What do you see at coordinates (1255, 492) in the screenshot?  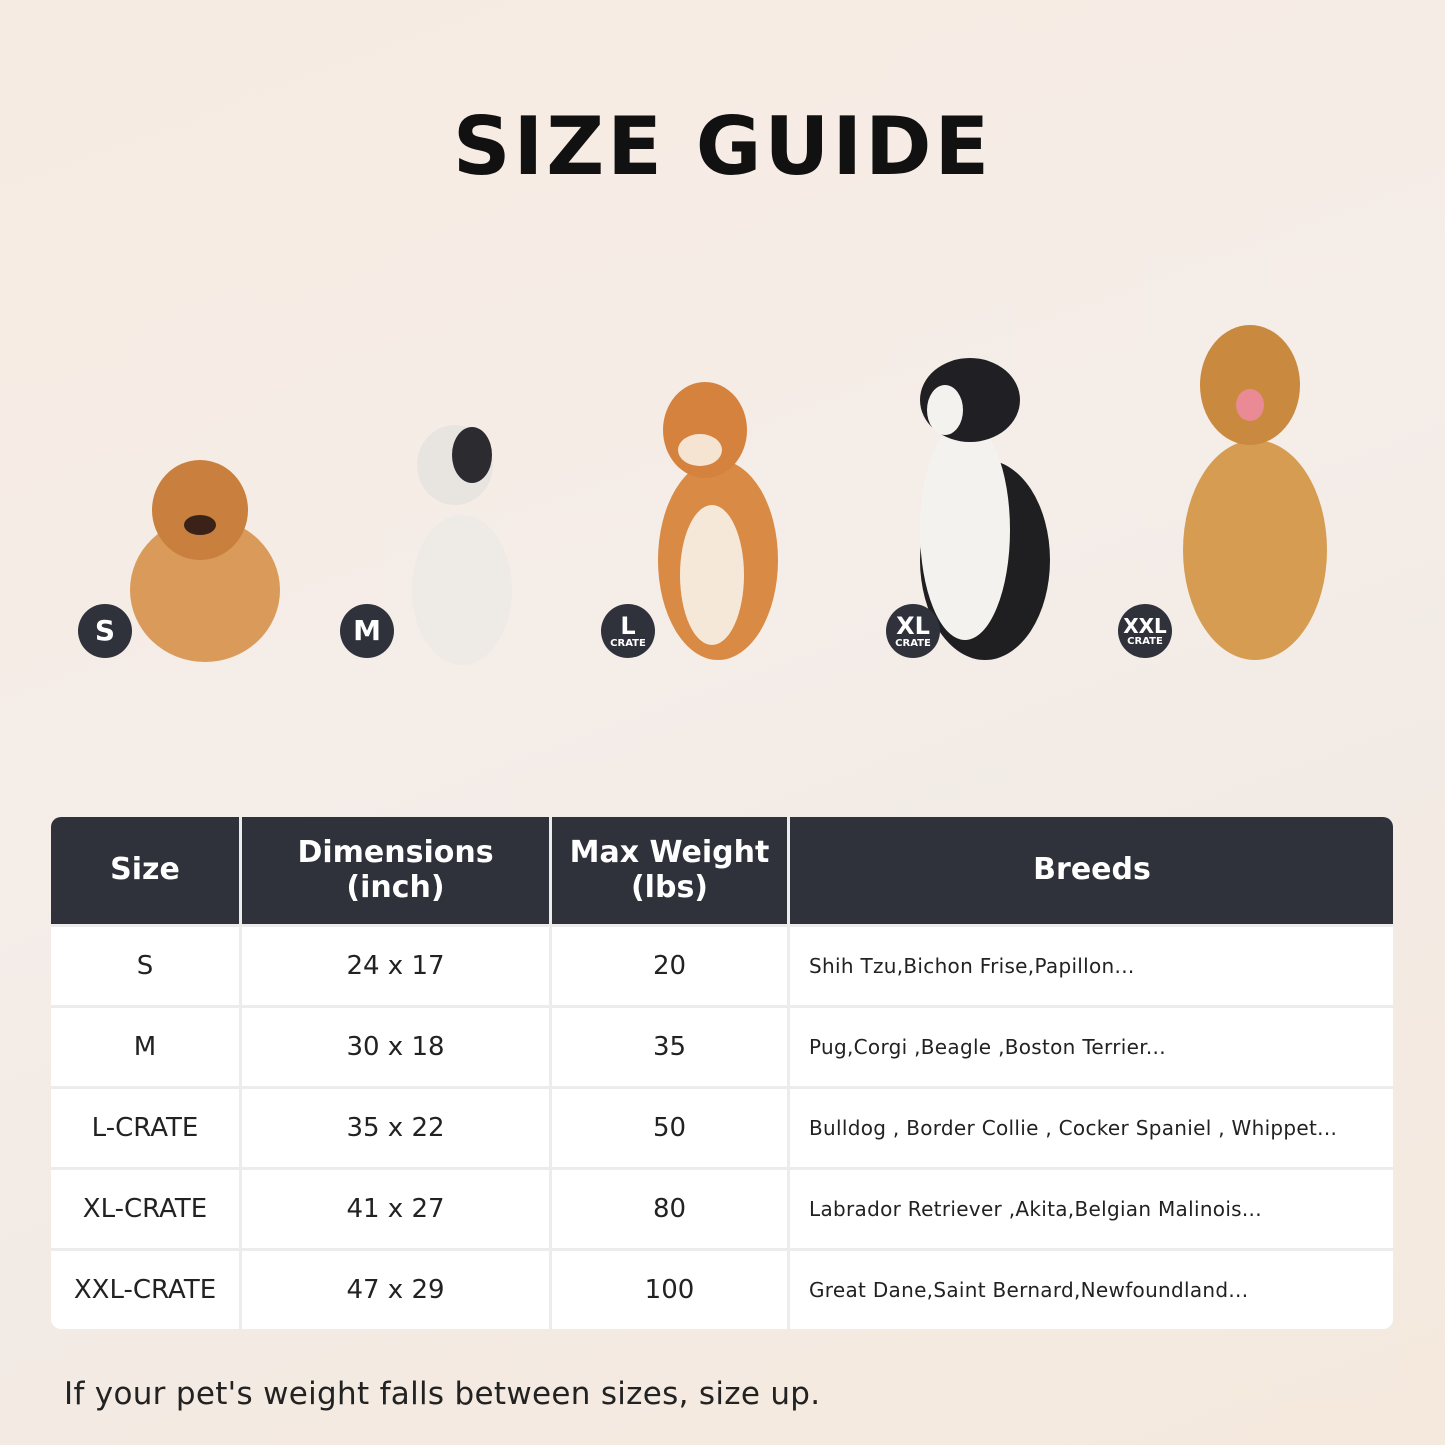 I see `golden-retriever-image` at bounding box center [1255, 492].